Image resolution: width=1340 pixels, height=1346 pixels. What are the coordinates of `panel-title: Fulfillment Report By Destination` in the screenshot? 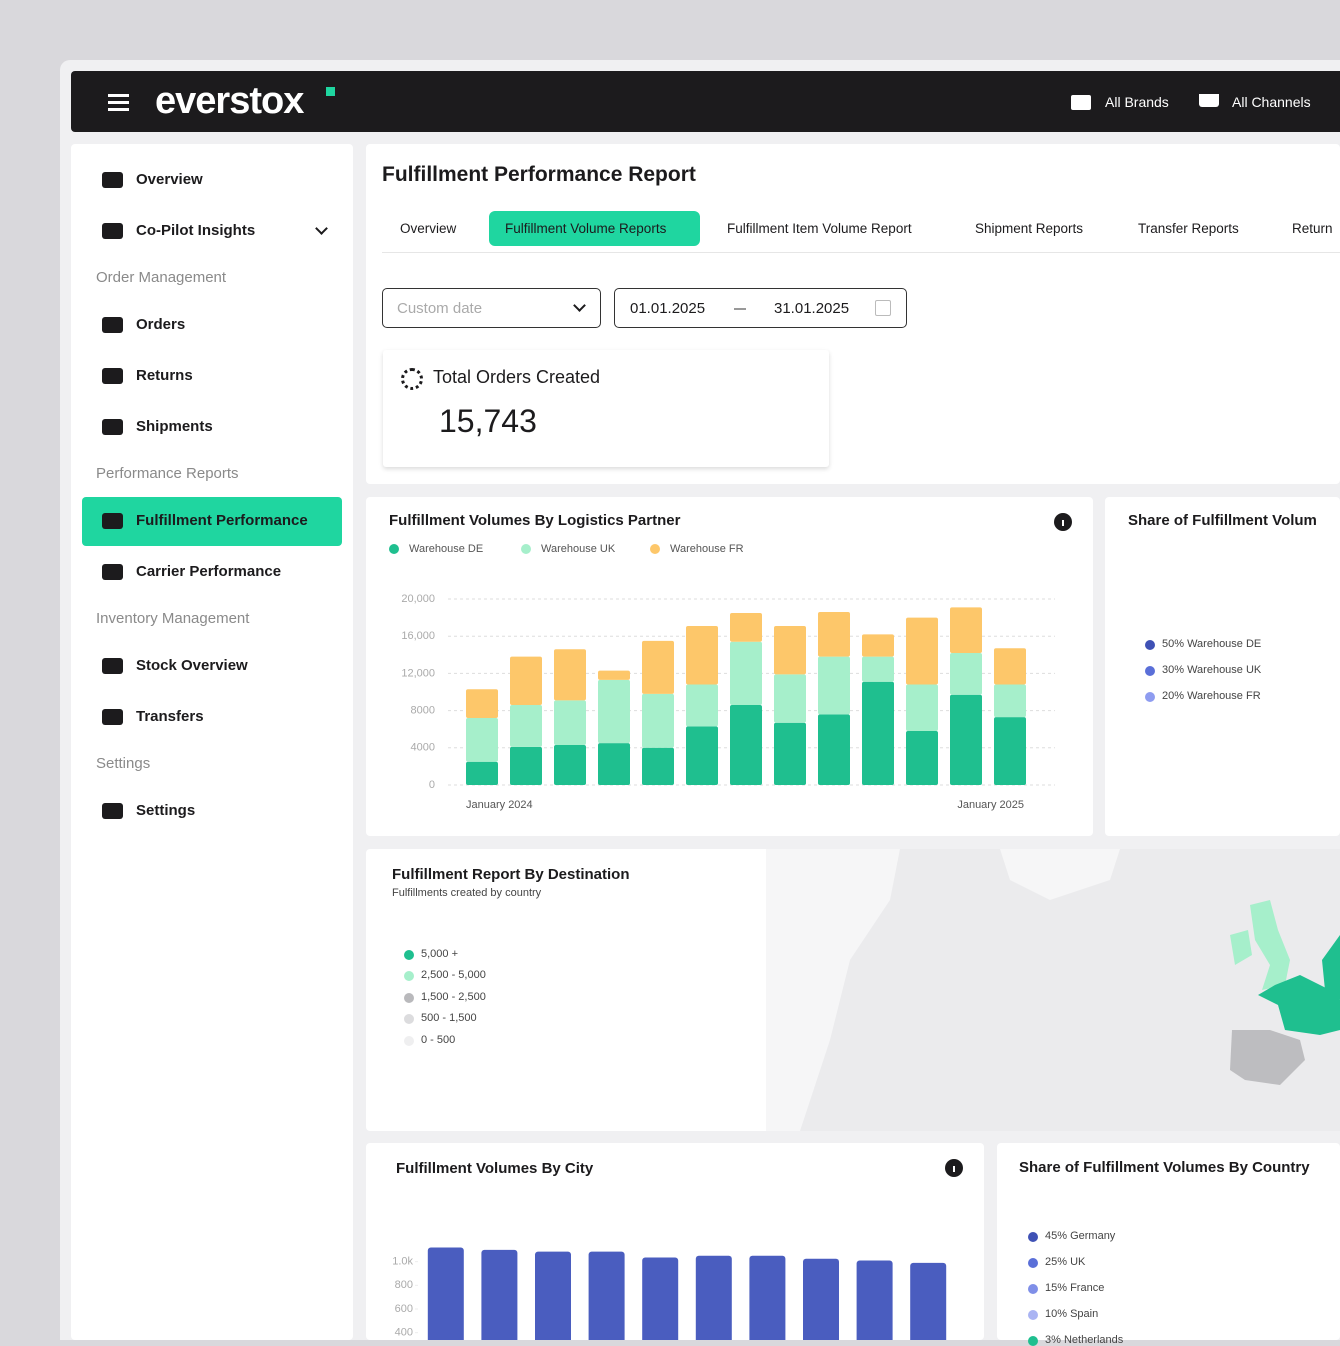 It's located at (511, 874).